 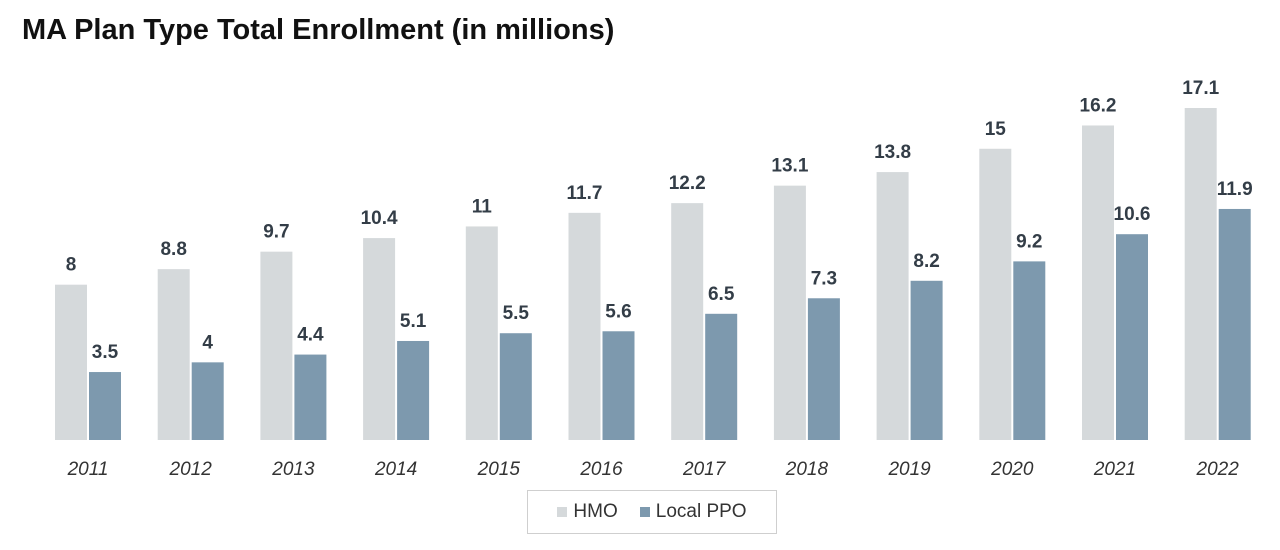 What do you see at coordinates (105, 352) in the screenshot?
I see `data-label-local-ppo-2011: 3.5` at bounding box center [105, 352].